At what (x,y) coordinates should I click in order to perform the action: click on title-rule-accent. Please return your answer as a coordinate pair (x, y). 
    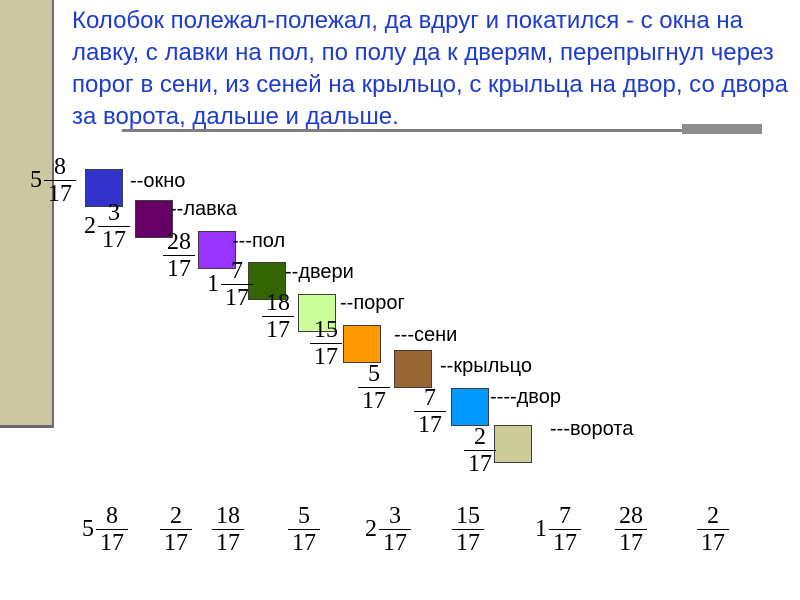
    Looking at the image, I should click on (722, 129).